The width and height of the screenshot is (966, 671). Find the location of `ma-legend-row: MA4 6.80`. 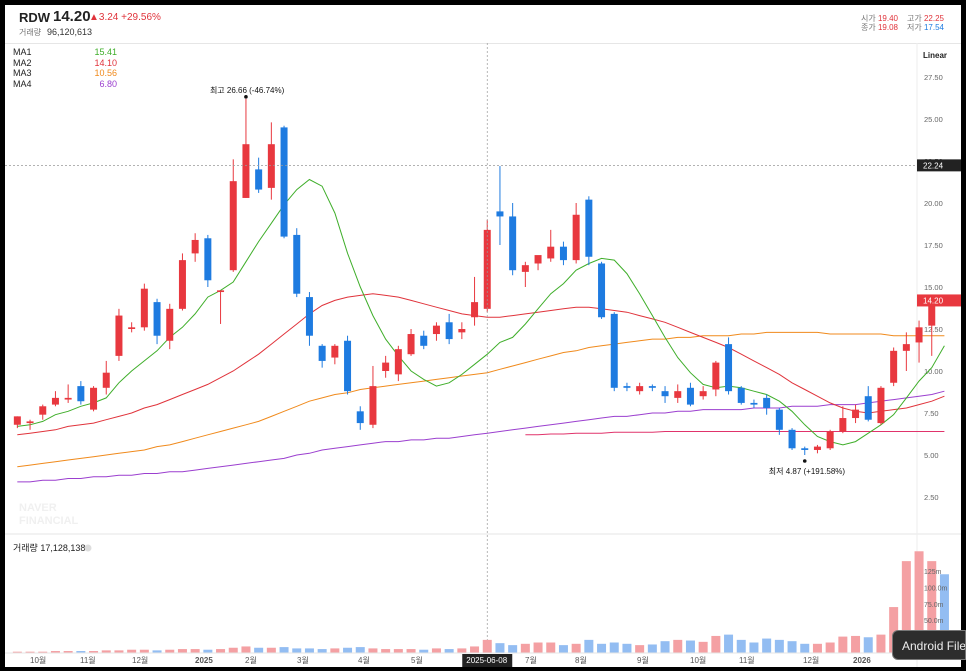

ma-legend-row: MA4 6.80 is located at coordinates (65, 84).